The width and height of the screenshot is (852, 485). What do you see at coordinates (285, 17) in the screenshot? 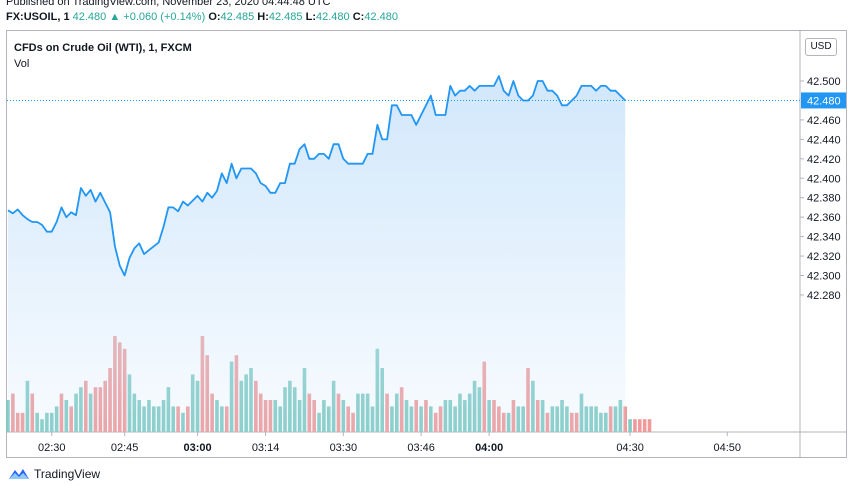
I see `high-value: 42.485` at bounding box center [285, 17].